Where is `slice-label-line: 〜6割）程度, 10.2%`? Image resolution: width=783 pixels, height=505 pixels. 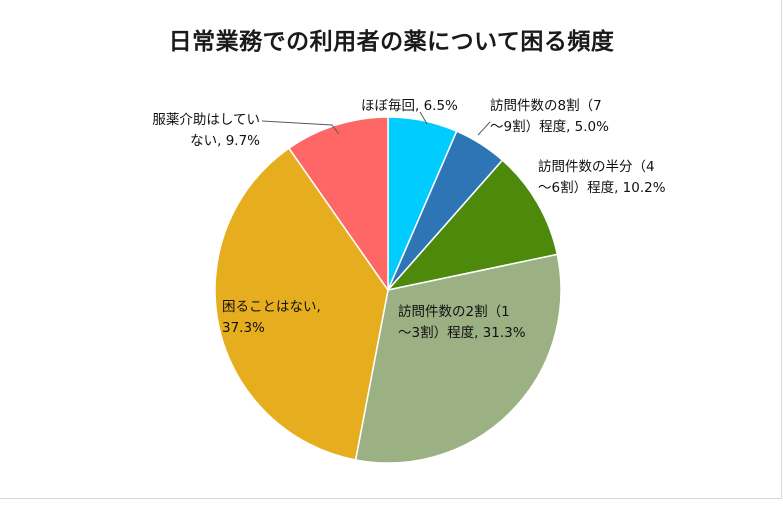 slice-label-line: 〜6割）程度, 10.2% is located at coordinates (602, 187).